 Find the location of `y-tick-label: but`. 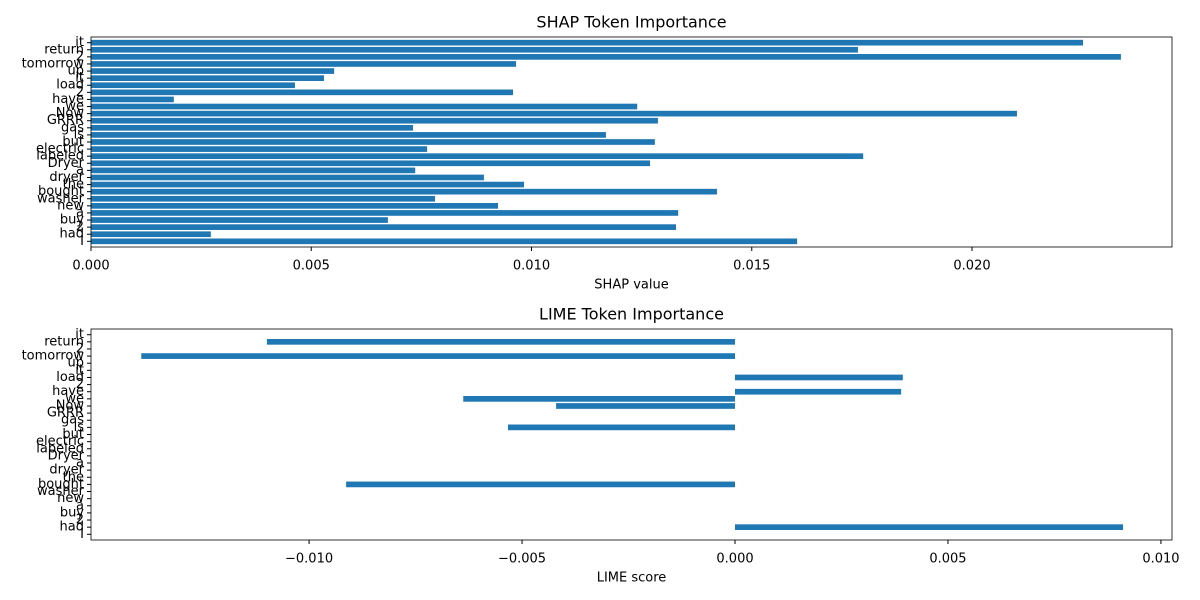

y-tick-label: but is located at coordinates (73, 434).